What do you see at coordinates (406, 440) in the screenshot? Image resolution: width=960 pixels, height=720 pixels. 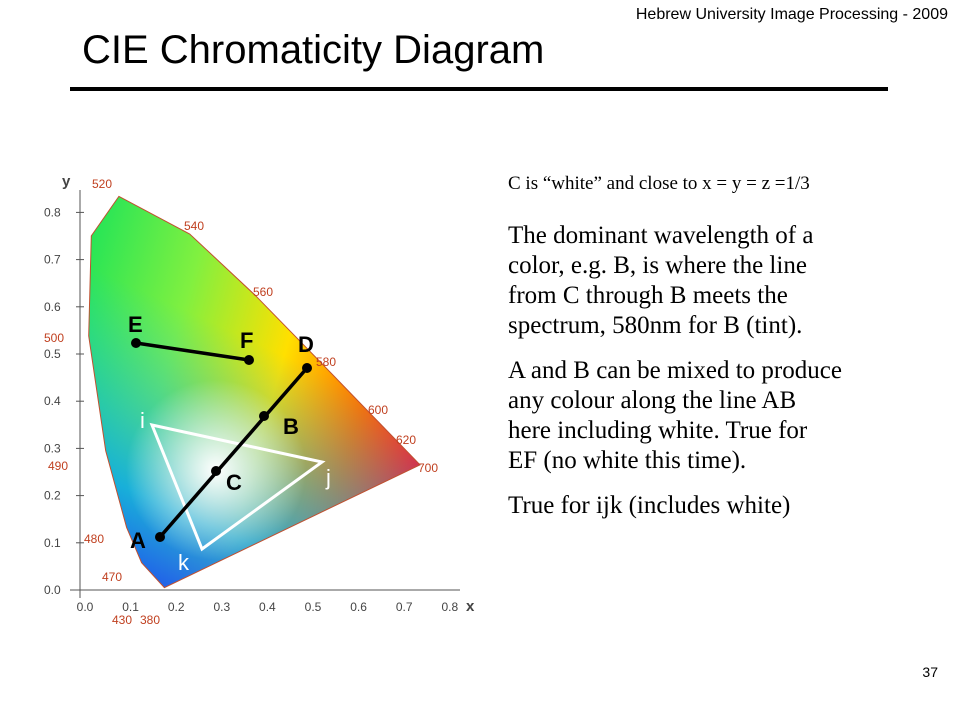 I see `wavelength-label: 620` at bounding box center [406, 440].